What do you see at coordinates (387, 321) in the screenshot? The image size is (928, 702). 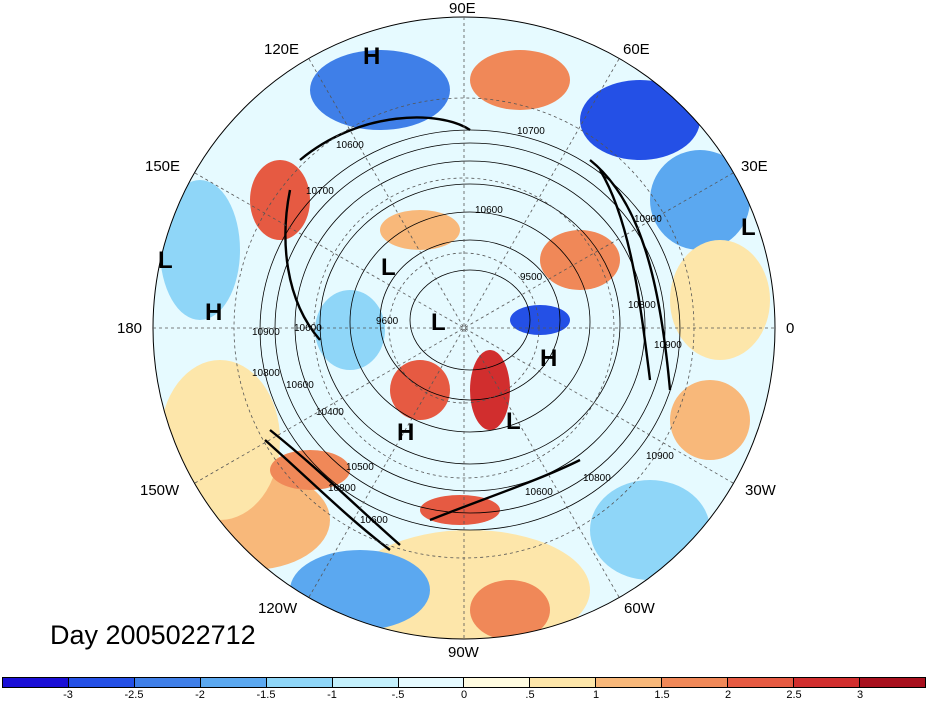 I see `contour-label: 9600` at bounding box center [387, 321].